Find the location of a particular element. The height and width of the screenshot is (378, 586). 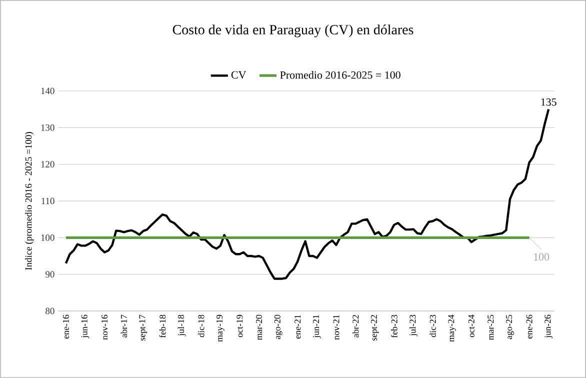

y-tick-label: 140 is located at coordinates (47, 91).